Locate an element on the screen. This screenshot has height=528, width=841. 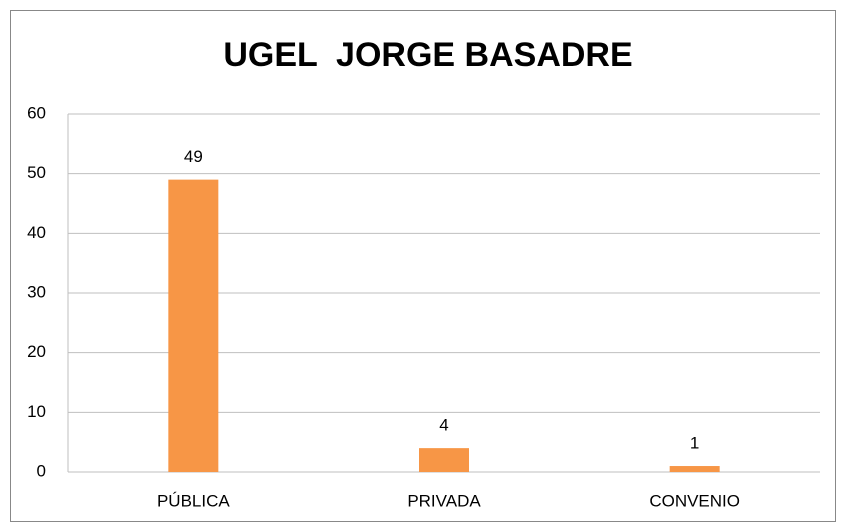
data-label: 49 is located at coordinates (193, 156).